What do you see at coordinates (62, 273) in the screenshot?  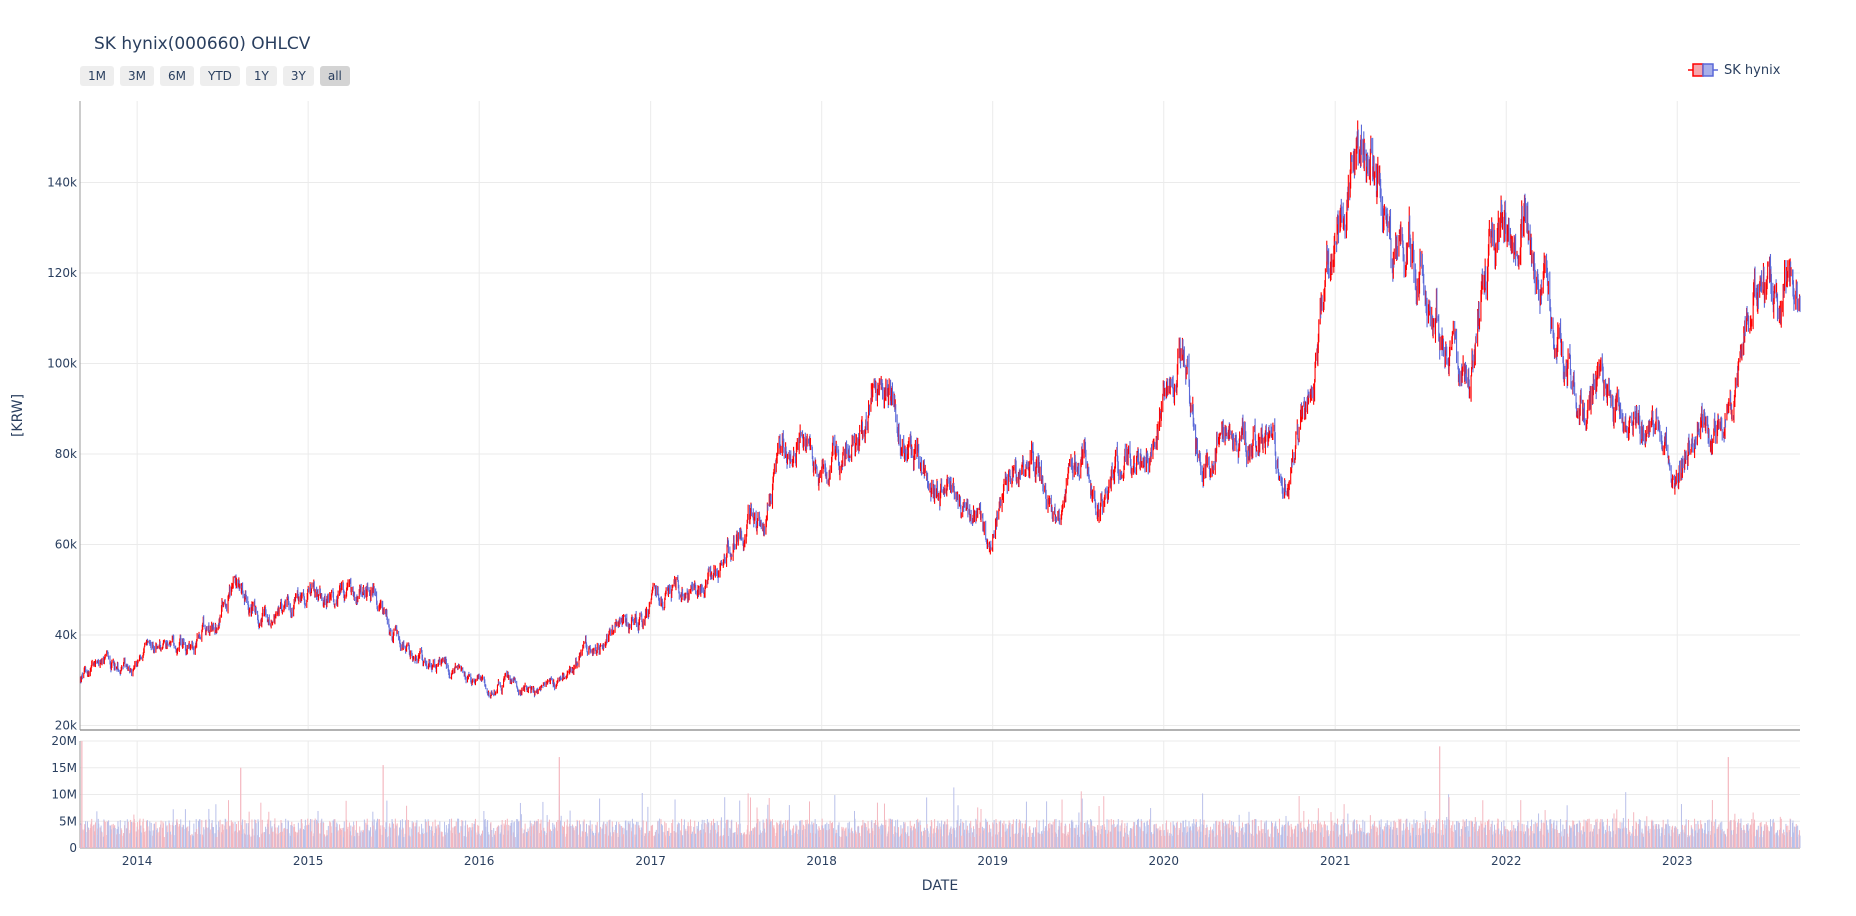 I see `price-y-tick-label: 120k` at bounding box center [62, 273].